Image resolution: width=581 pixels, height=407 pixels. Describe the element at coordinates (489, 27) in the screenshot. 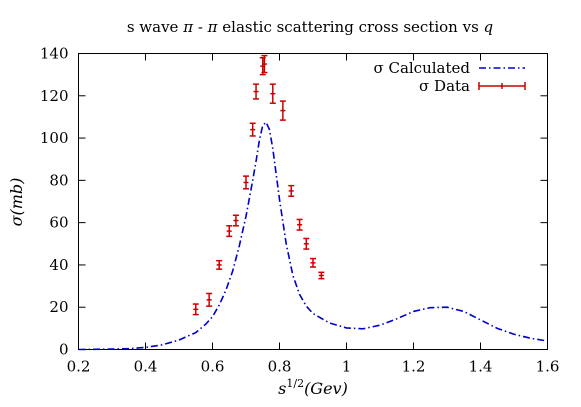

I see `chart-title-variable: q` at that location.